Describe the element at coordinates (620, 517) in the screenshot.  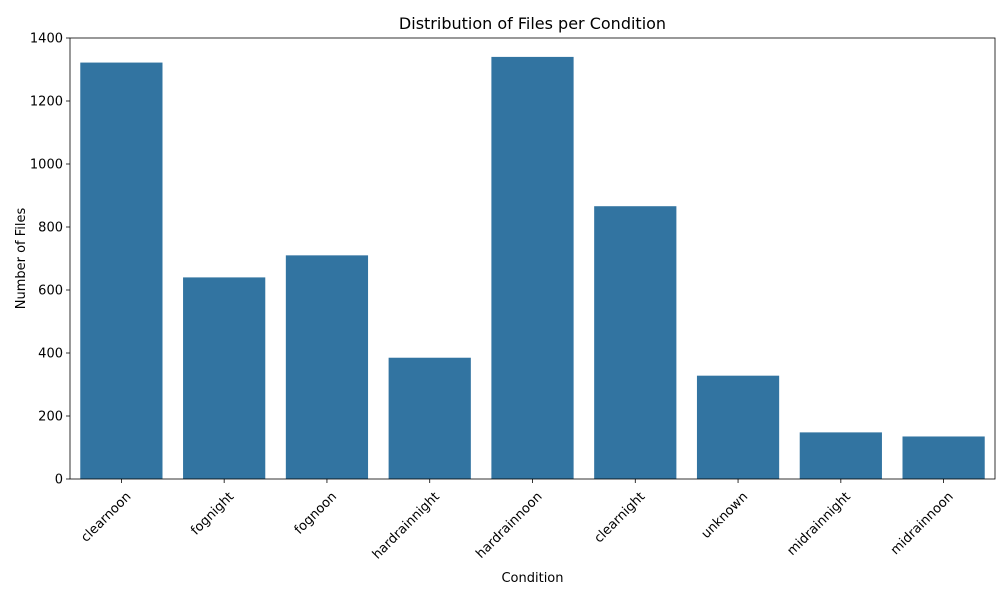
I see `x-tick-label: clearnight` at that location.